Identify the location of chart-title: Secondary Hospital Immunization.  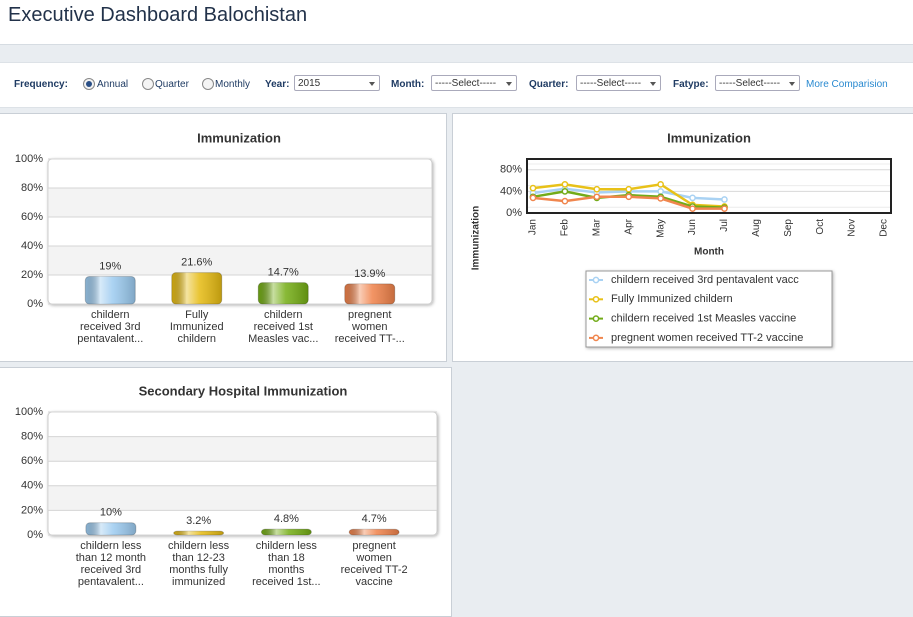
(243, 390).